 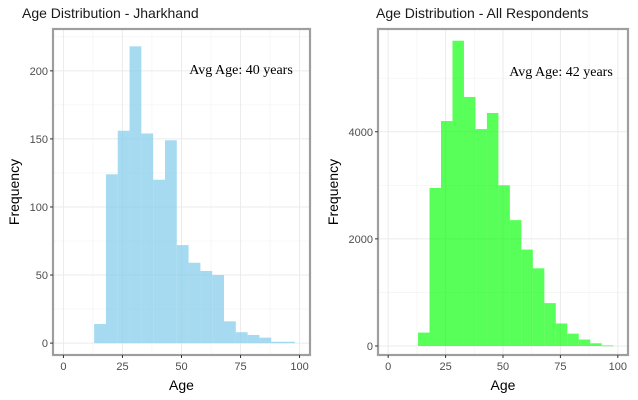 I want to click on y-tick-label: 2000, so click(x=361, y=240).